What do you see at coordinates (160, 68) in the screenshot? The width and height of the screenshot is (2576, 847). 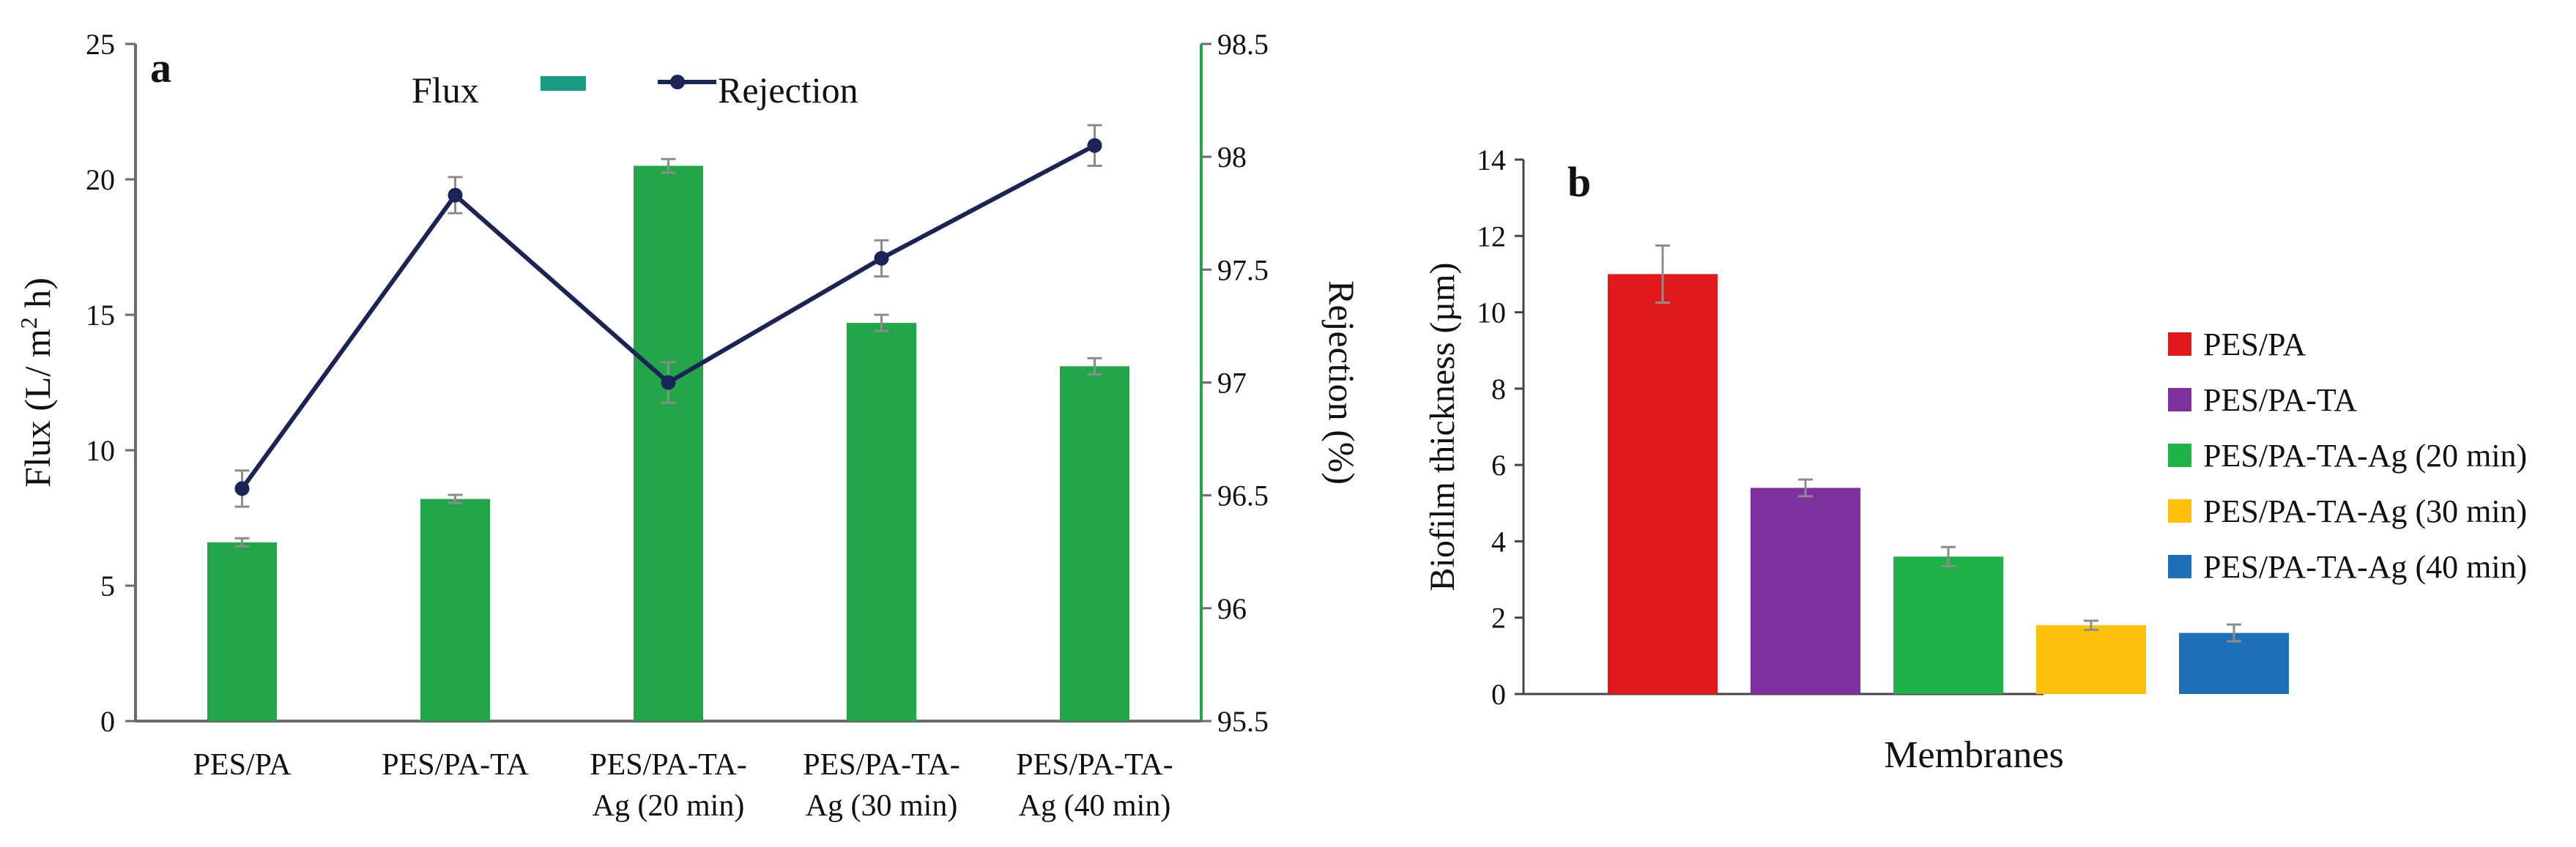 I see `panel-label-a: a` at bounding box center [160, 68].